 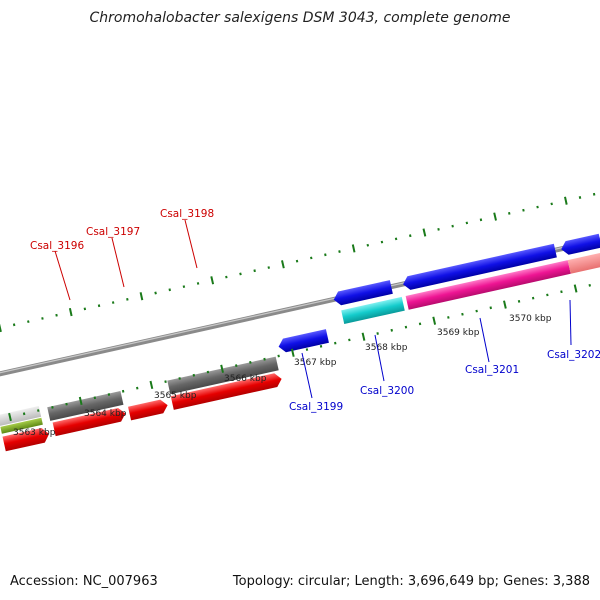 What do you see at coordinates (315, 363) in the screenshot?
I see `kbp-label: 3567 kbp` at bounding box center [315, 363].